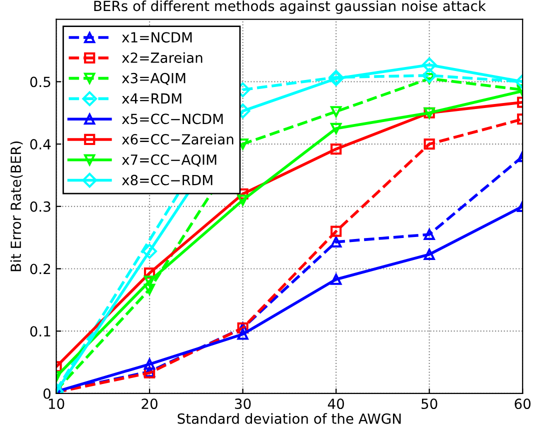 The height and width of the screenshot is (430, 536). I want to click on y-axis-title: Bit Error Rate(BER), so click(16, 207).